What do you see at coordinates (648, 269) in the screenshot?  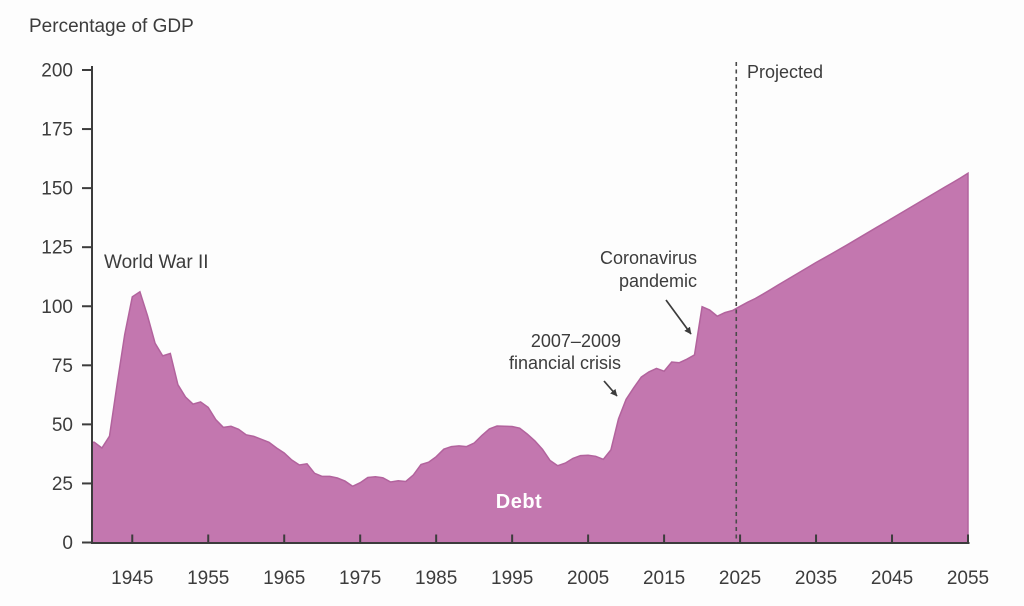 I see `annotation-coronavirus-pandemic: Coronavirus pandemic` at bounding box center [648, 269].